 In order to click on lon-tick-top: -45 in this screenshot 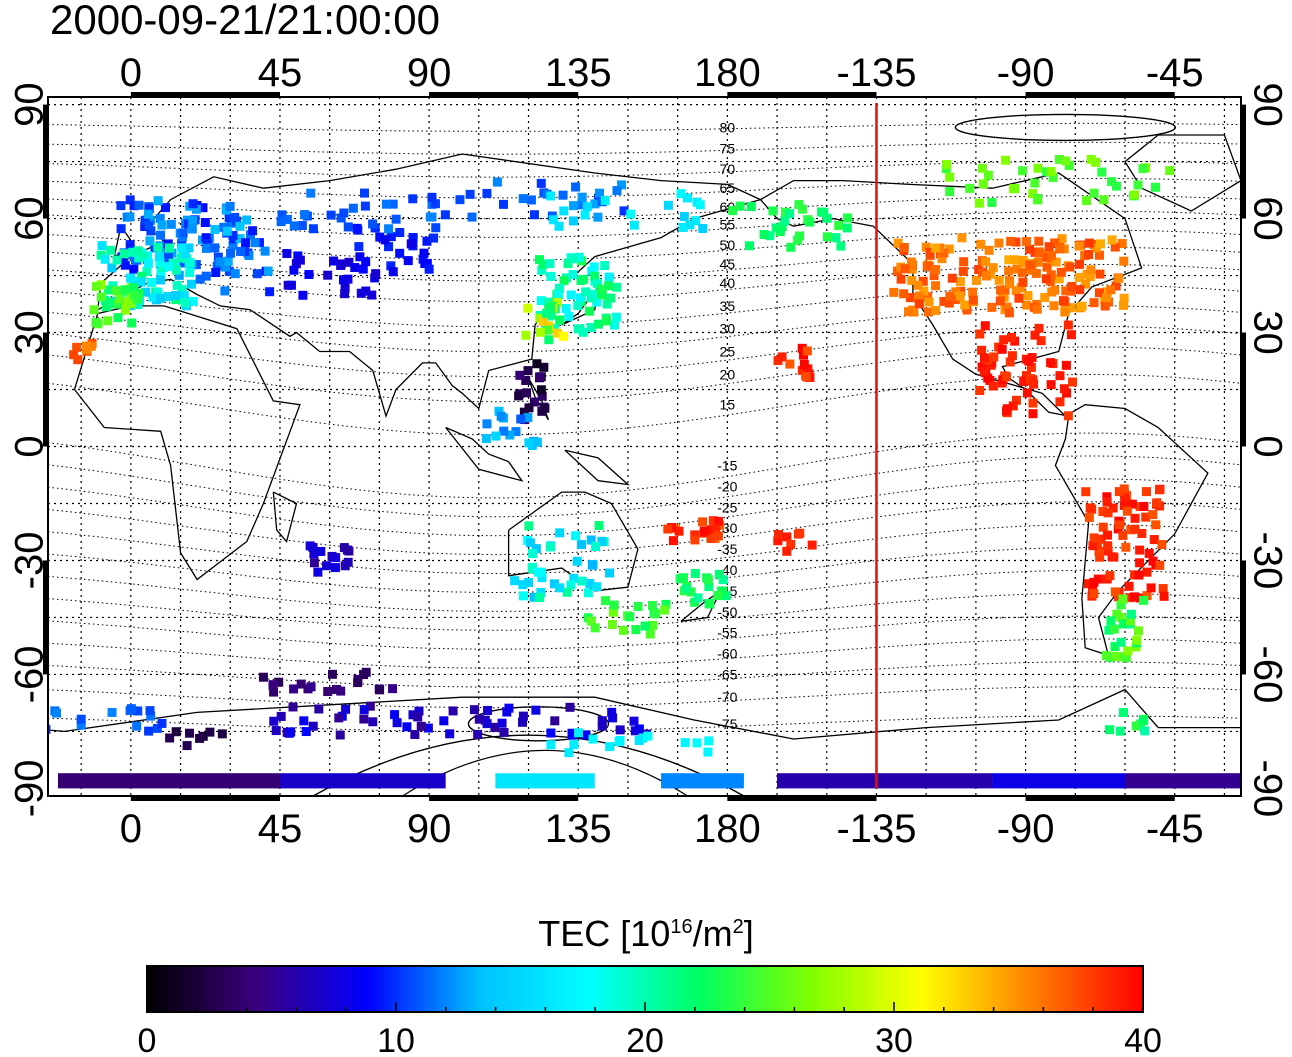, I will do `click(1175, 73)`.